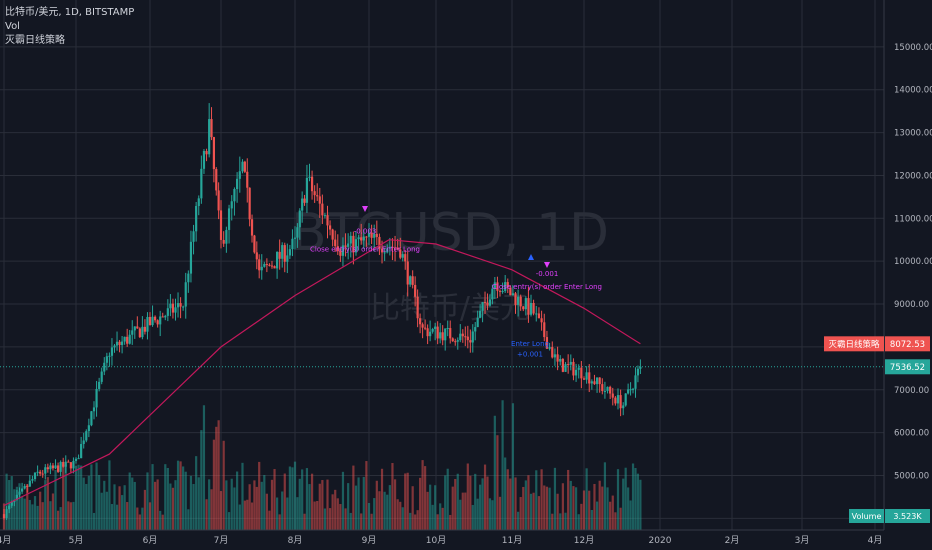 The image size is (932, 550). Describe the element at coordinates (12, 26) in the screenshot. I see `volume-indicator-label: Vol` at that location.